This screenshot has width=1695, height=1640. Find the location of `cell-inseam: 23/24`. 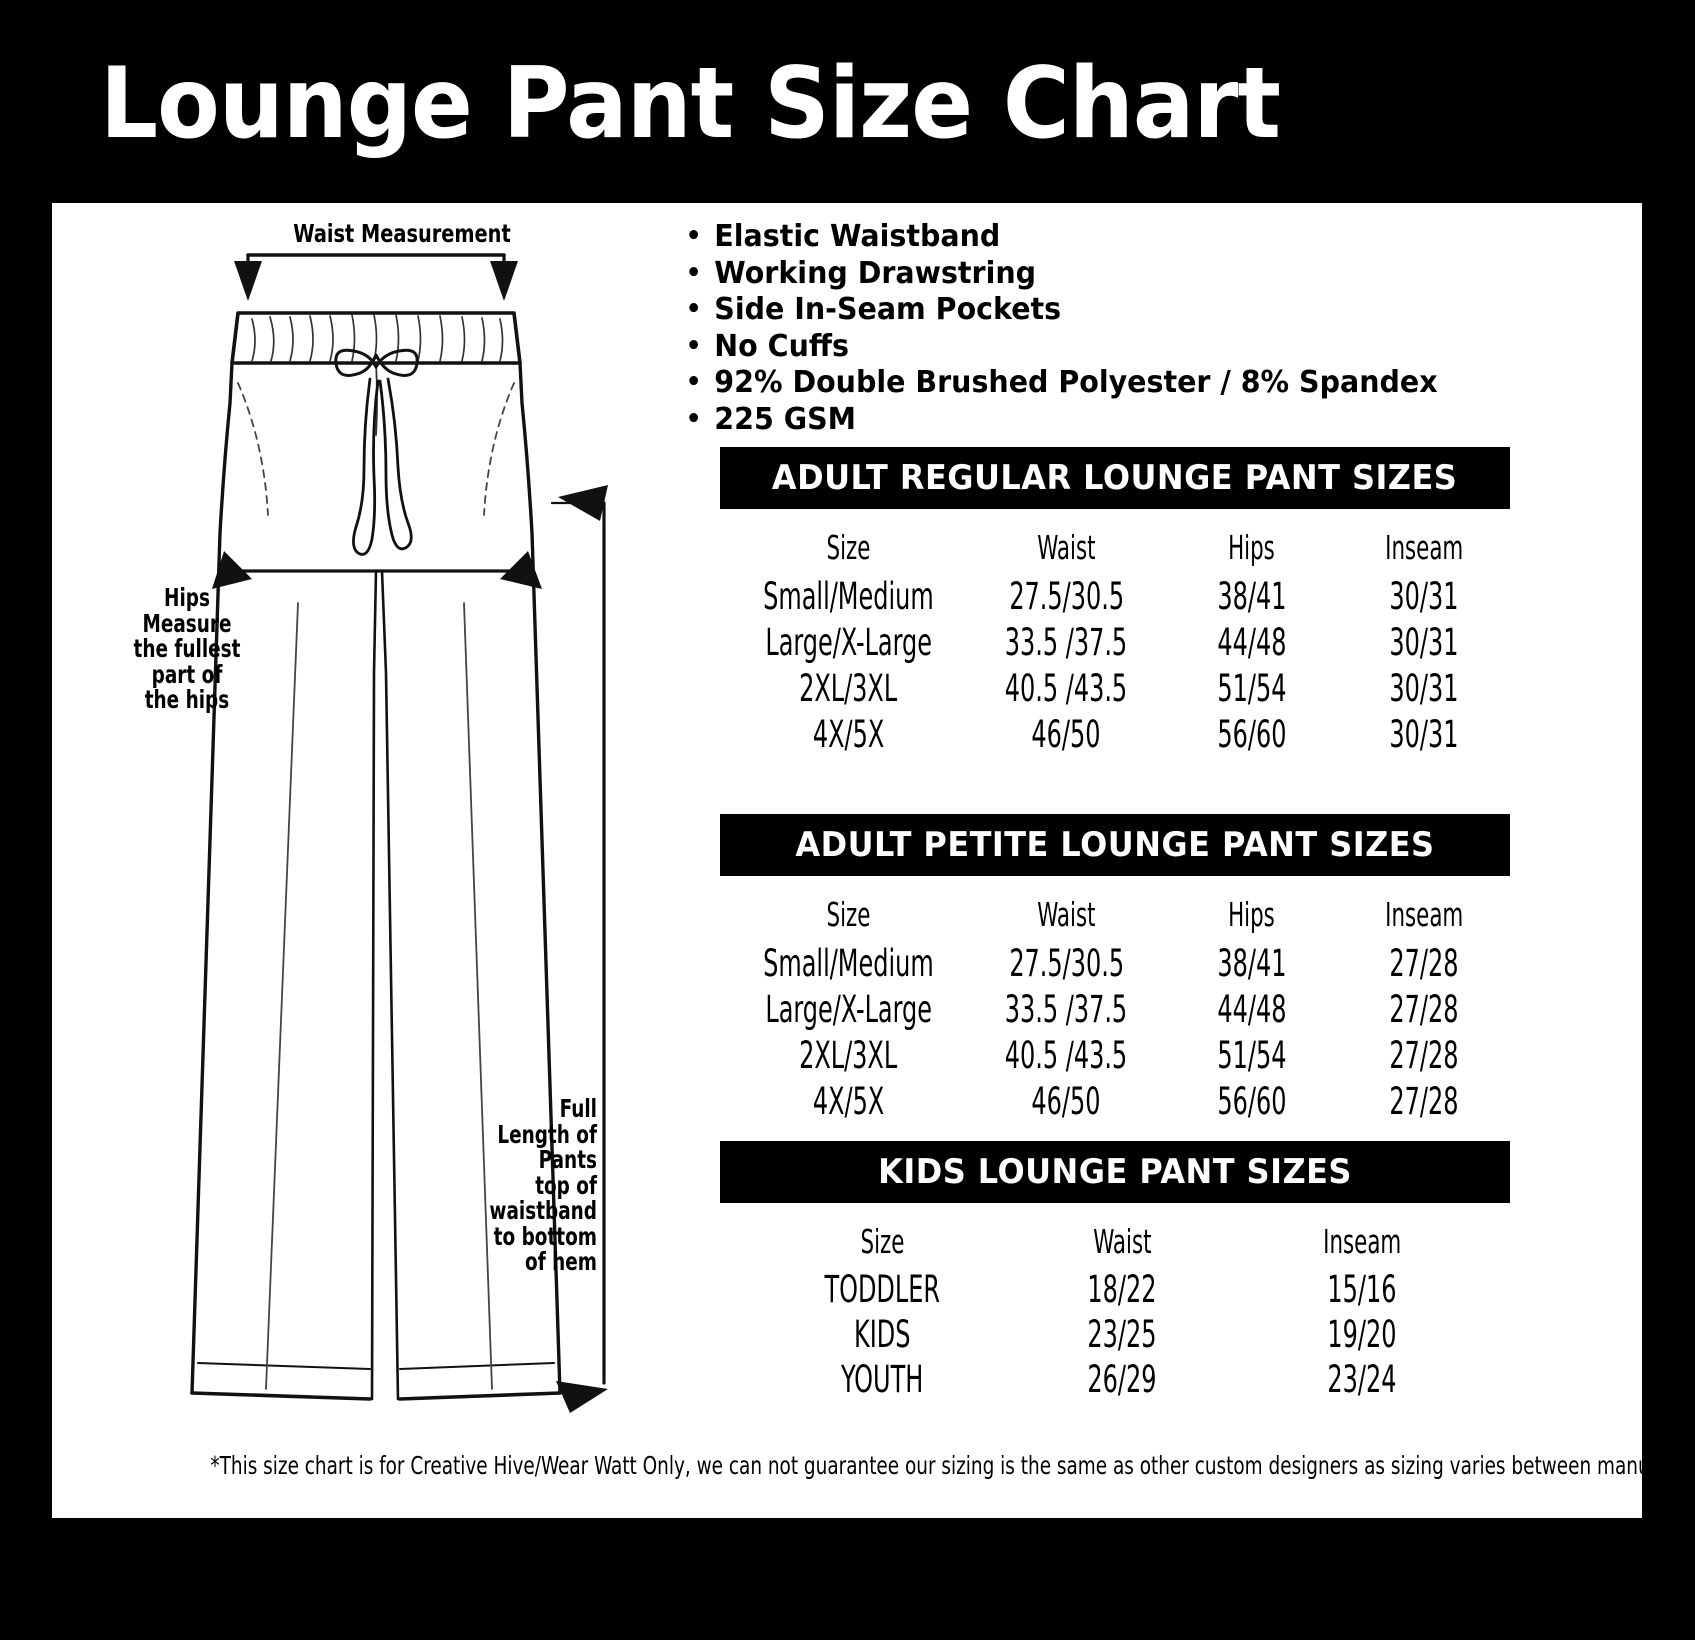

cell-inseam: 23/24 is located at coordinates (1362, 1379).